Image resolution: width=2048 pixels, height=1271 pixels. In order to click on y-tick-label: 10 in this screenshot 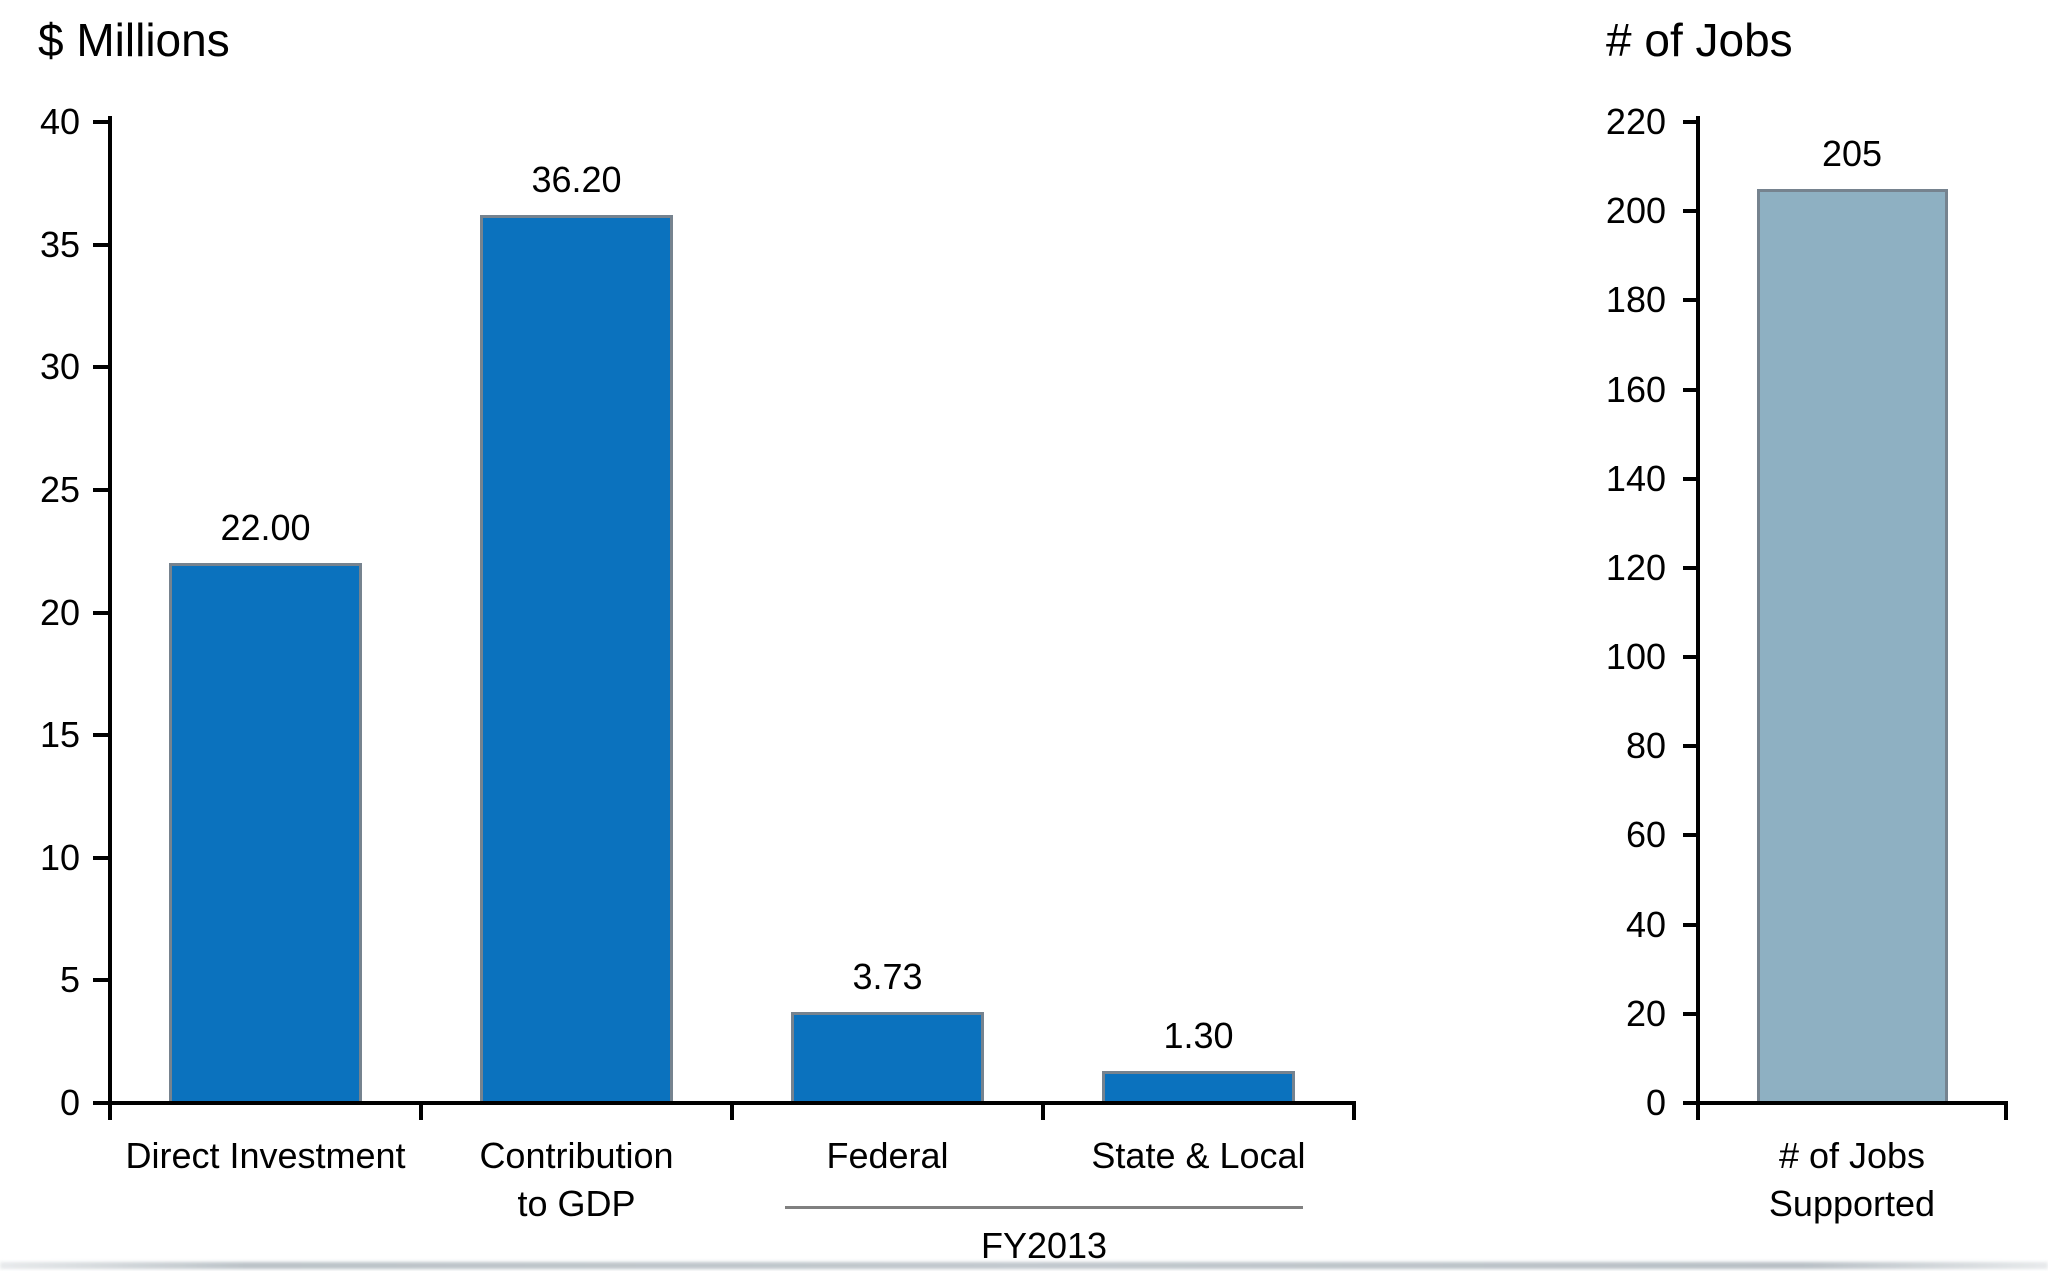, I will do `click(59, 857)`.